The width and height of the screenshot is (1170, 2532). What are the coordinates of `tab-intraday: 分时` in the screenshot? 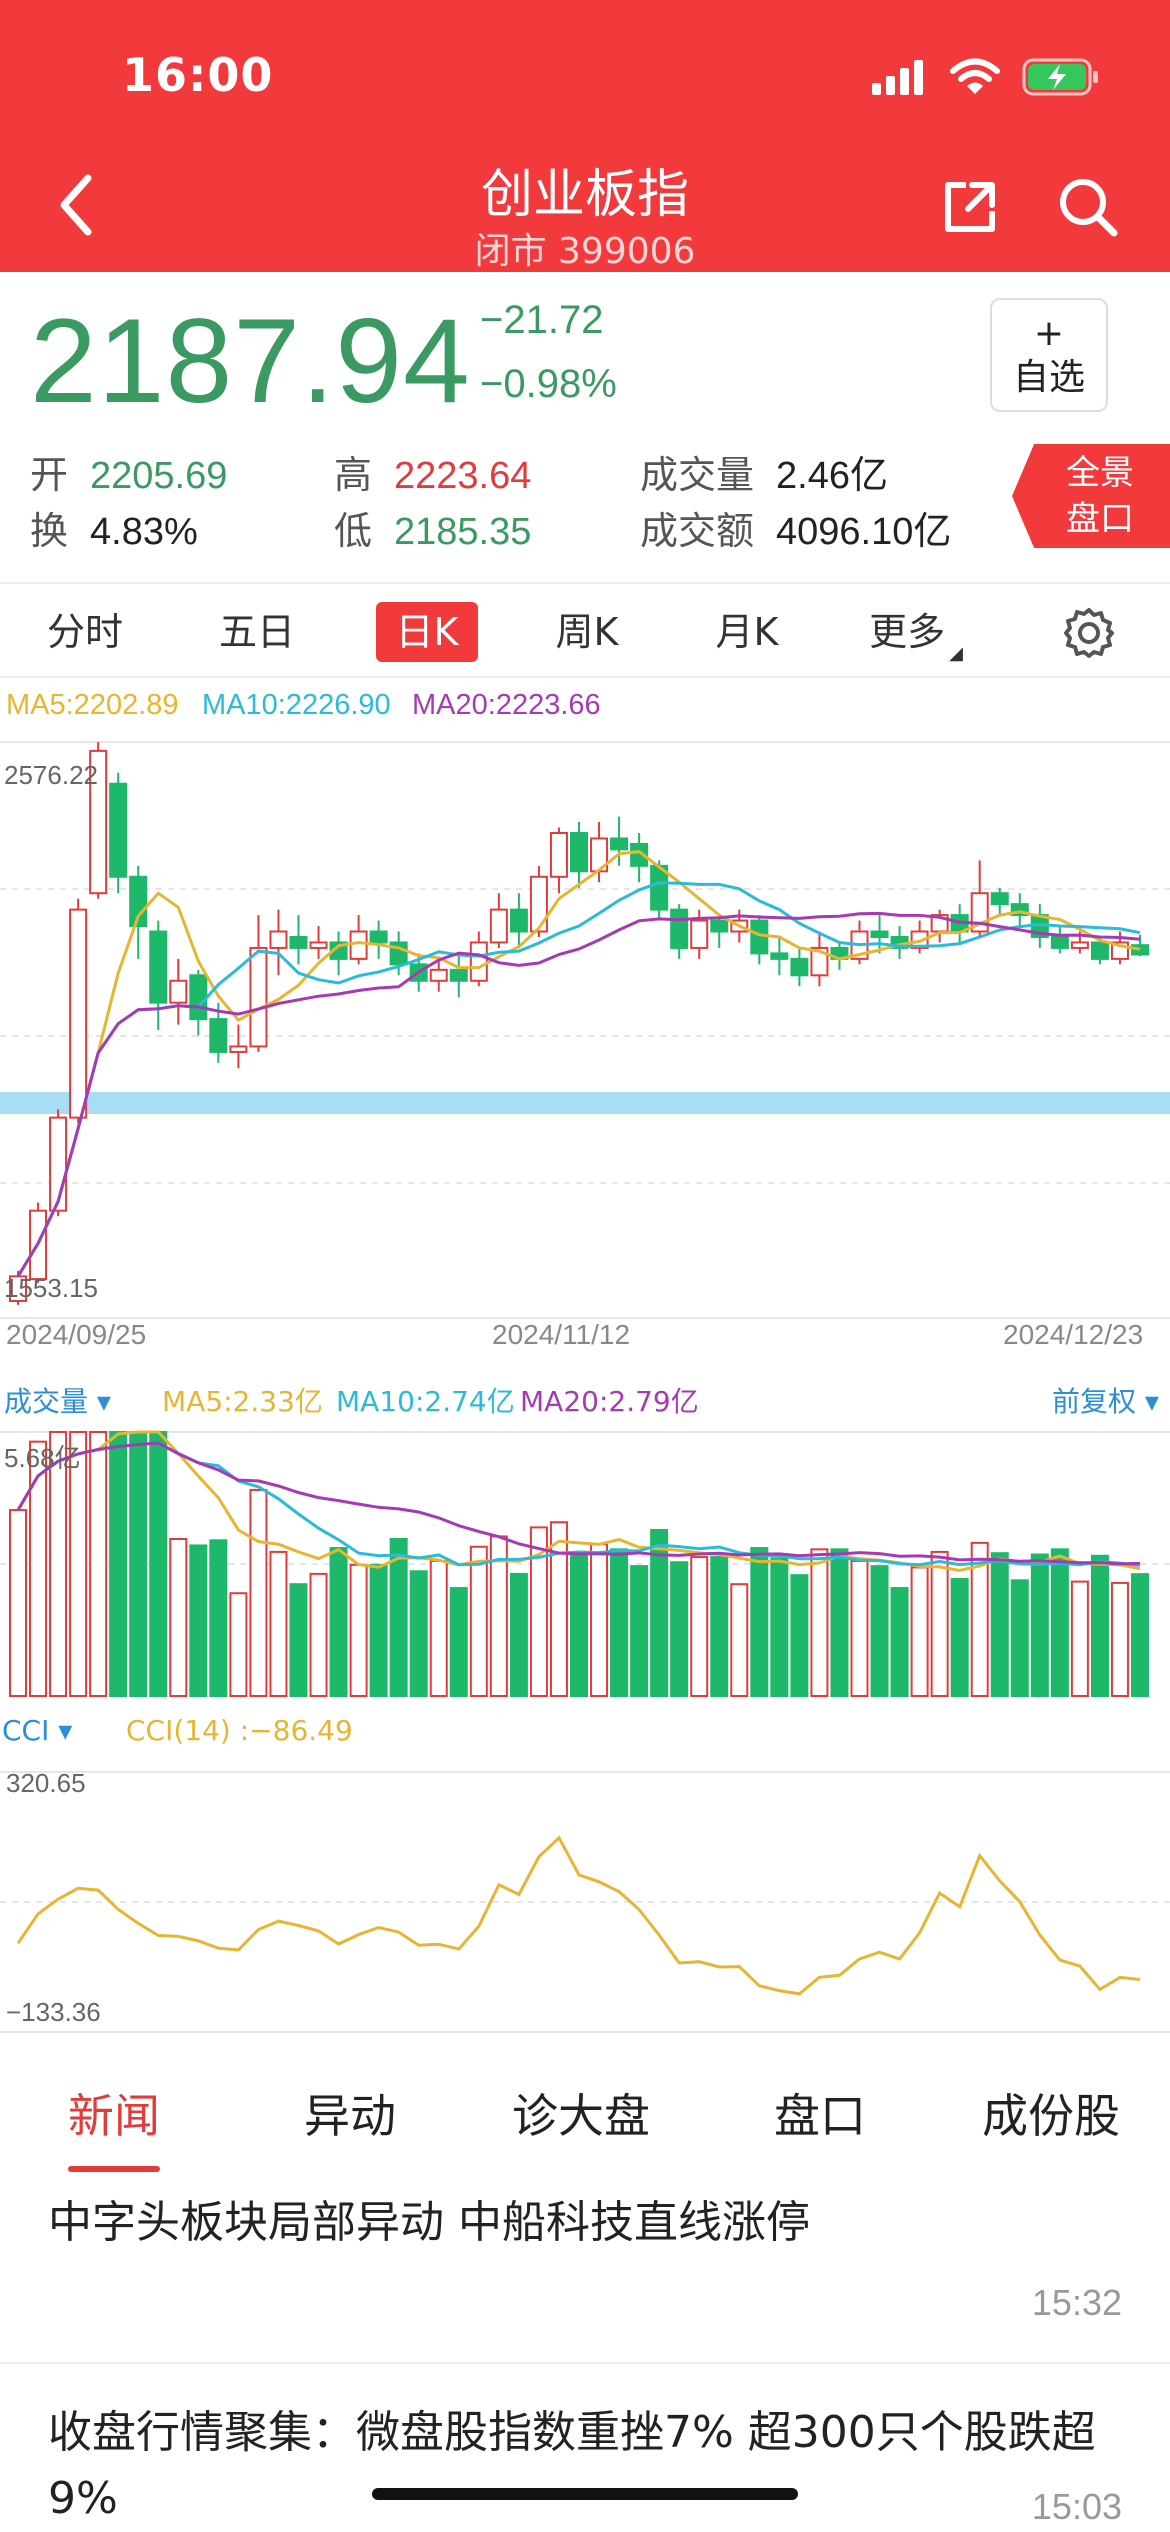 It's located at (84, 632).